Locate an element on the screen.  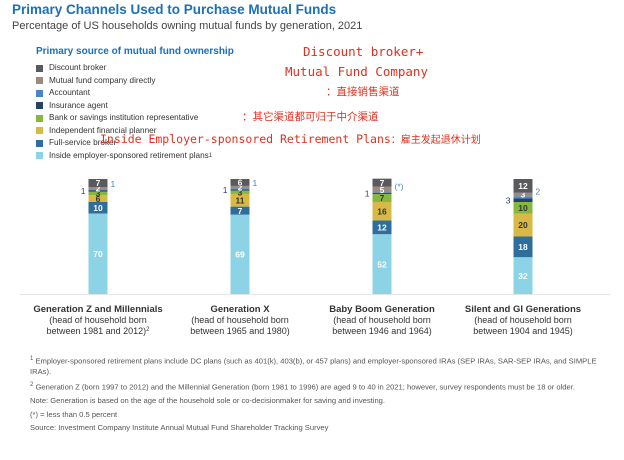
data-label: 70 is located at coordinates (98, 254).